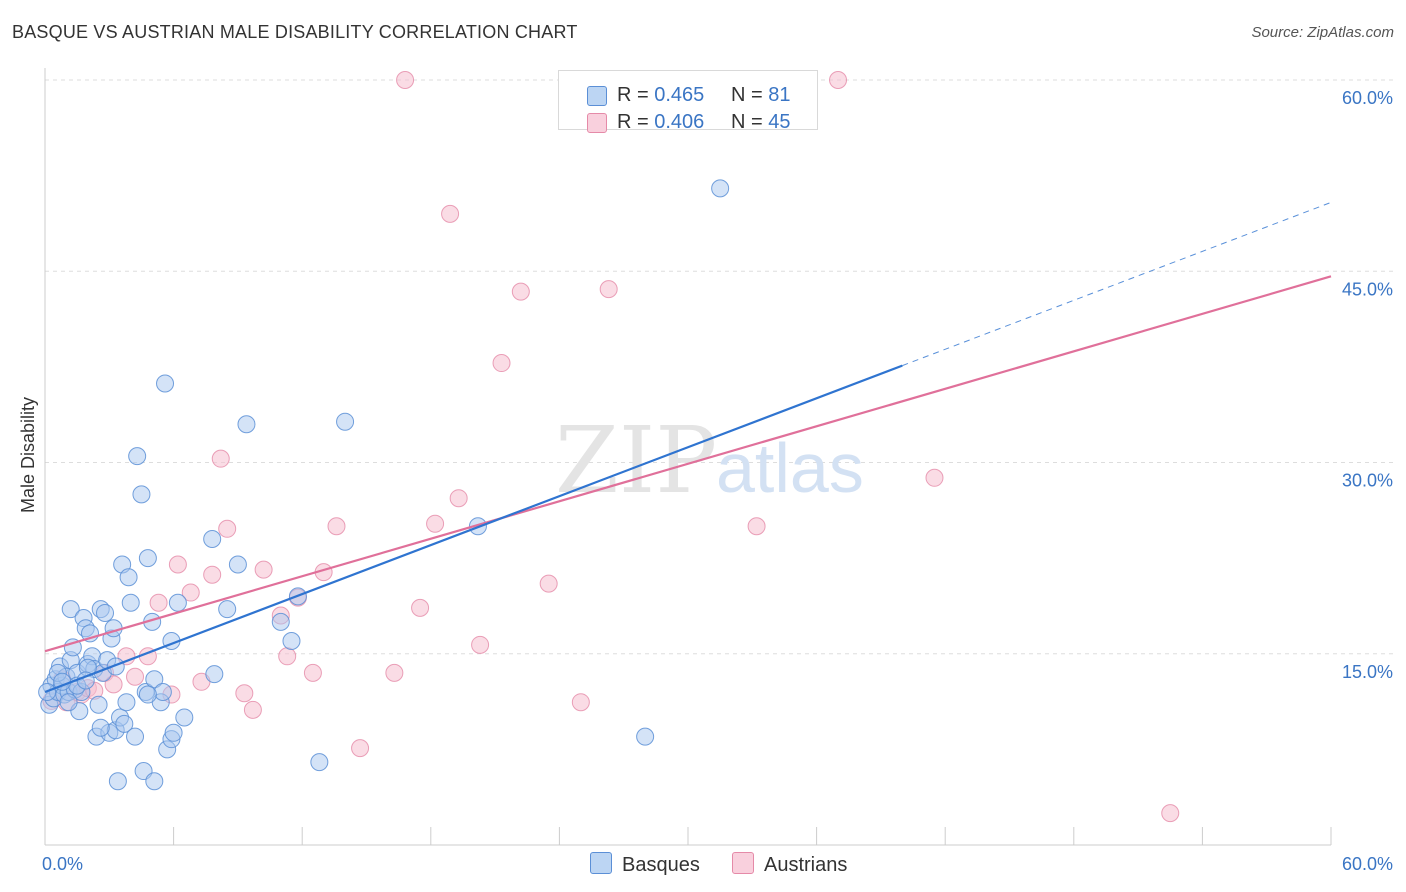 This screenshot has width=1406, height=892. Describe the element at coordinates (636, 460) in the screenshot. I see `watermark-zip: ZIP` at that location.